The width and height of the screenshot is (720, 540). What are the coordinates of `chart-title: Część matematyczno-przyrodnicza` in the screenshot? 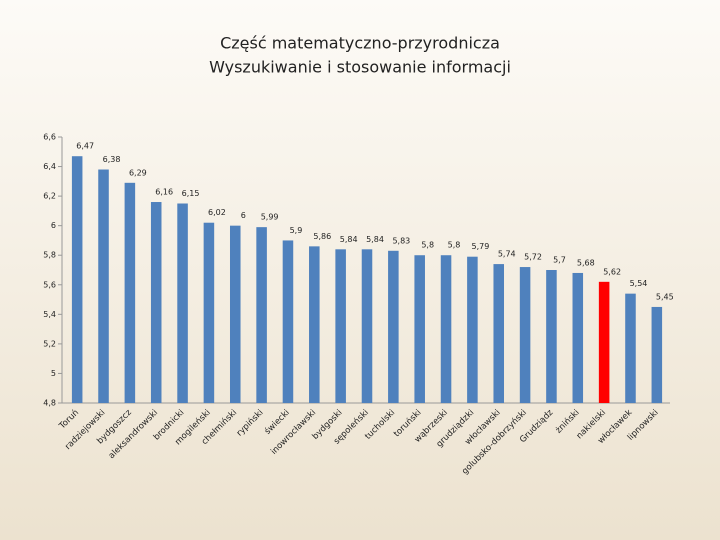 It's located at (360, 43).